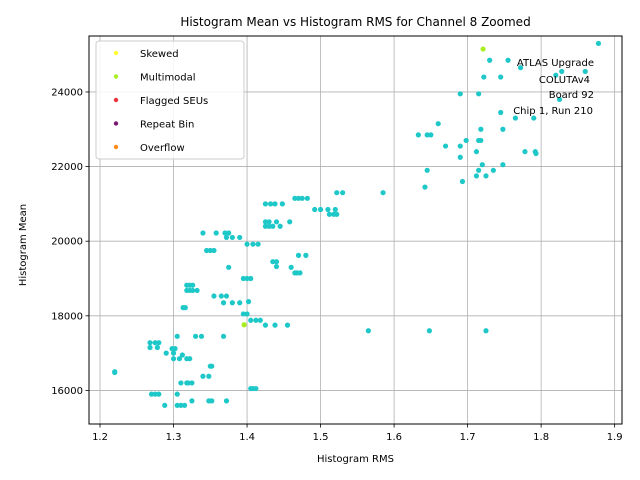 The width and height of the screenshot is (640, 480). What do you see at coordinates (170, 100) in the screenshot?
I see `legend-box` at bounding box center [170, 100].